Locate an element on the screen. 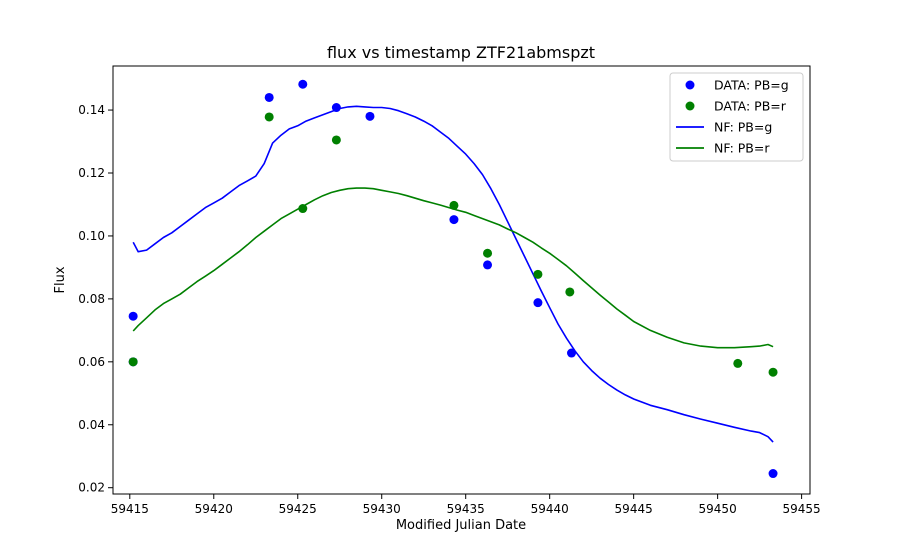  legend: DATA: PB=g DATA: PB=r NF: PB=g NF: PB=r is located at coordinates (736, 117).